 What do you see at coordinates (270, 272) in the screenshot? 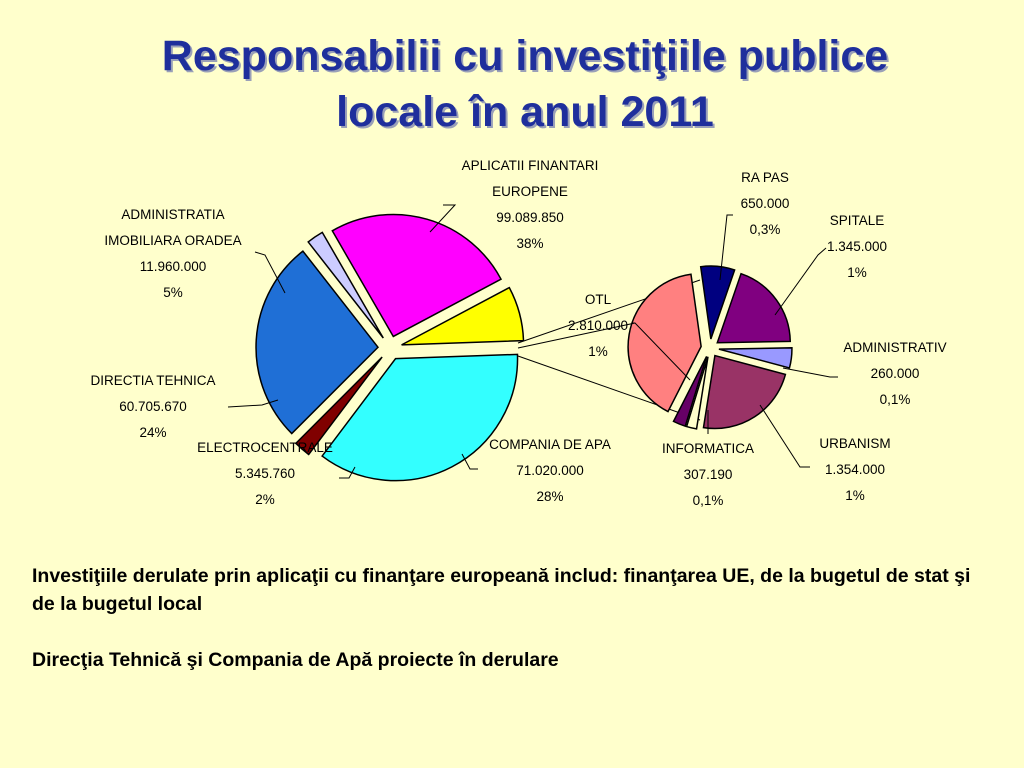
I see `pie1-leader-administratia-imobiliara-oradea` at bounding box center [270, 272].